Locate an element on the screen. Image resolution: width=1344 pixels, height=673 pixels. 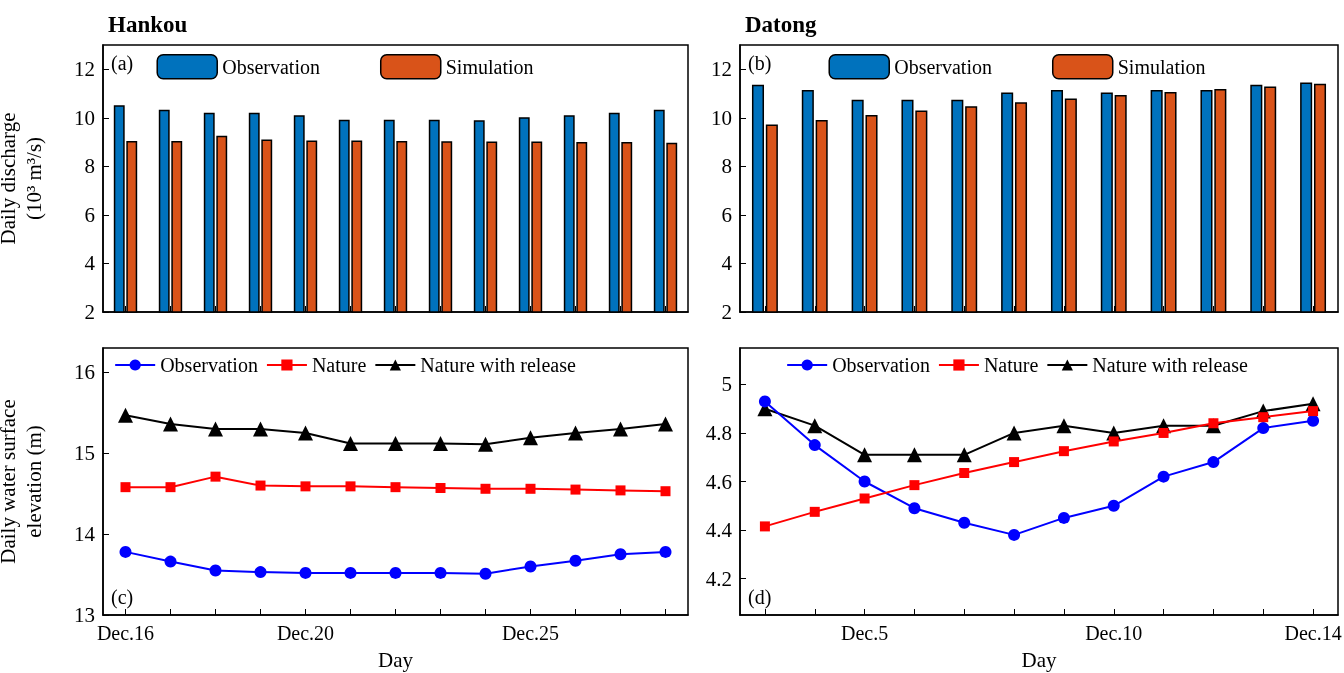
y-axis-title: Daily discharge (10³ m³/s) is located at coordinates (23, 178).